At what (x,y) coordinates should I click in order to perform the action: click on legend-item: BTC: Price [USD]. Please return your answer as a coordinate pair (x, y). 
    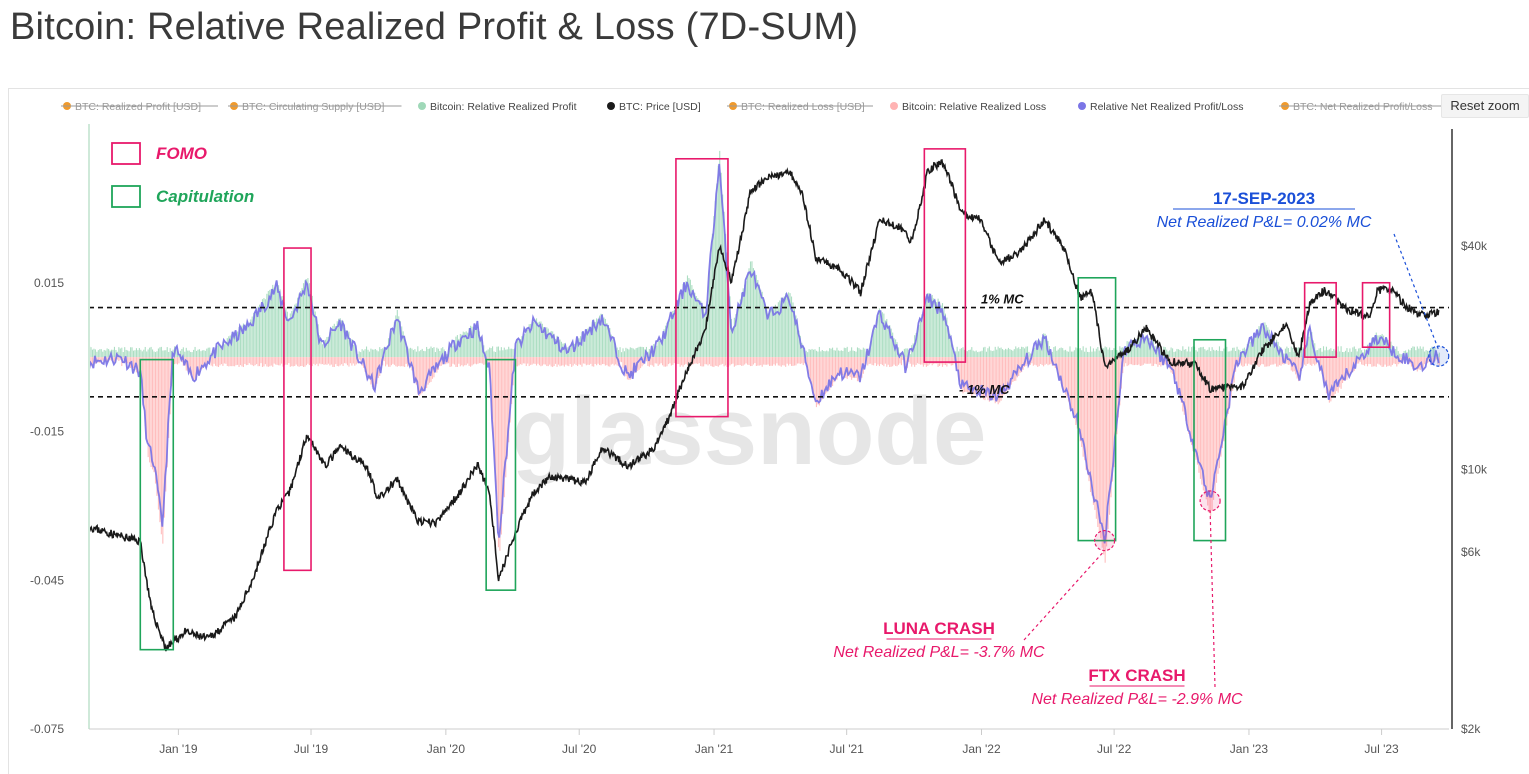
    Looking at the image, I should click on (654, 107).